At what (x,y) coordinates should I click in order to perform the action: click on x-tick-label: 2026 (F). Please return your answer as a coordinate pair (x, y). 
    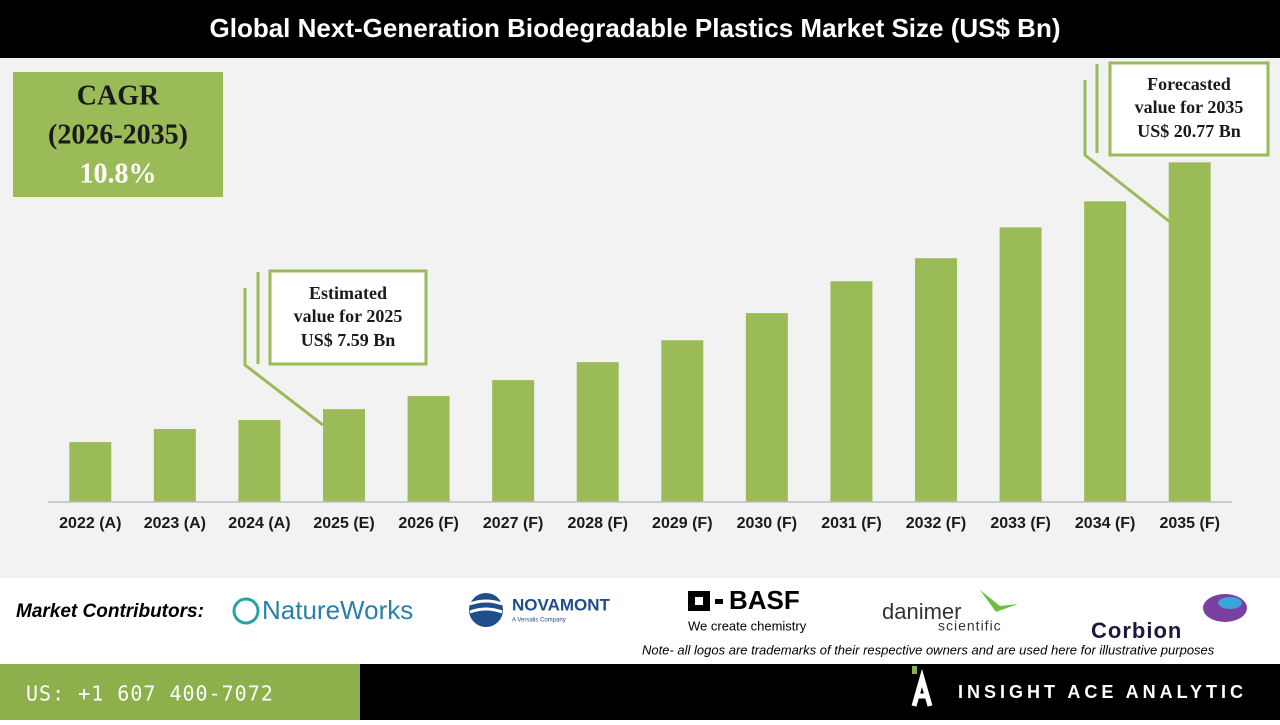
    Looking at the image, I should click on (428, 523).